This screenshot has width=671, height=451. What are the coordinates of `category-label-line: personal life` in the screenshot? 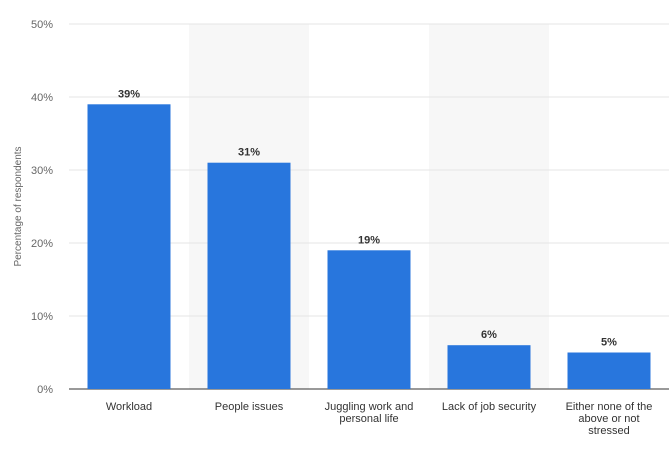 It's located at (368, 419).